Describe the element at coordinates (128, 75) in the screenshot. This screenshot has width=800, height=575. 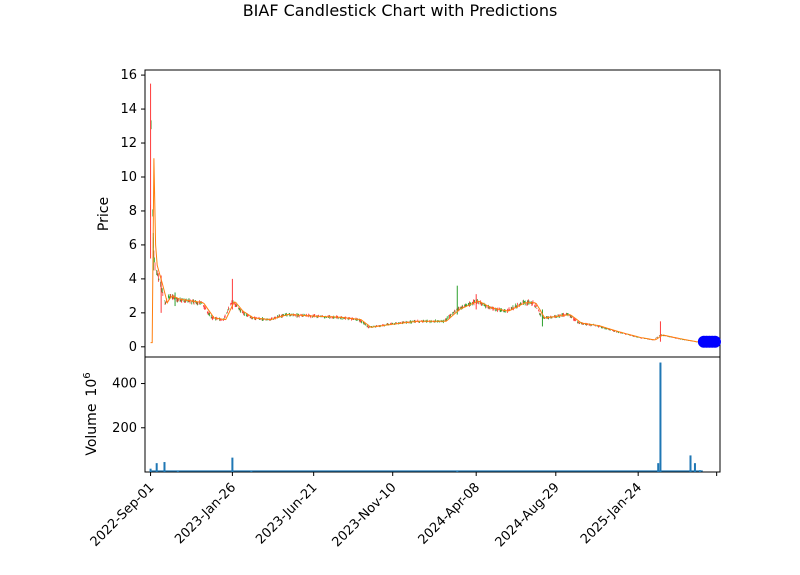
I see `price-tick-label: 16` at that location.